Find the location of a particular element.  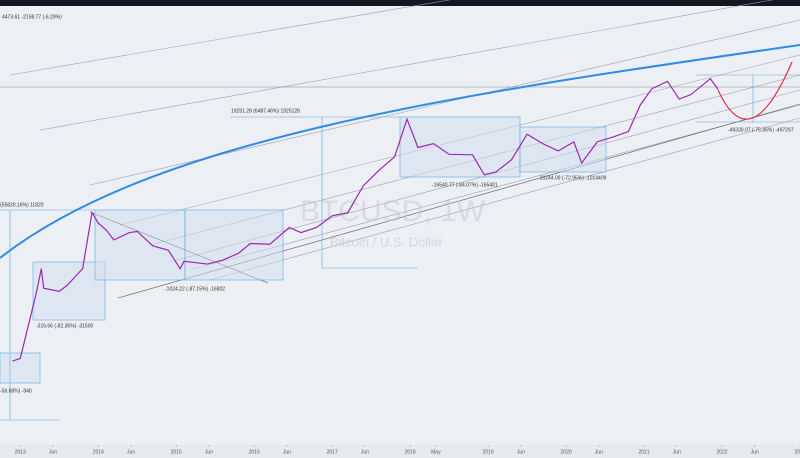

watermark-subtitle: Bitcoin / U.S. Dollar is located at coordinates (386, 241).